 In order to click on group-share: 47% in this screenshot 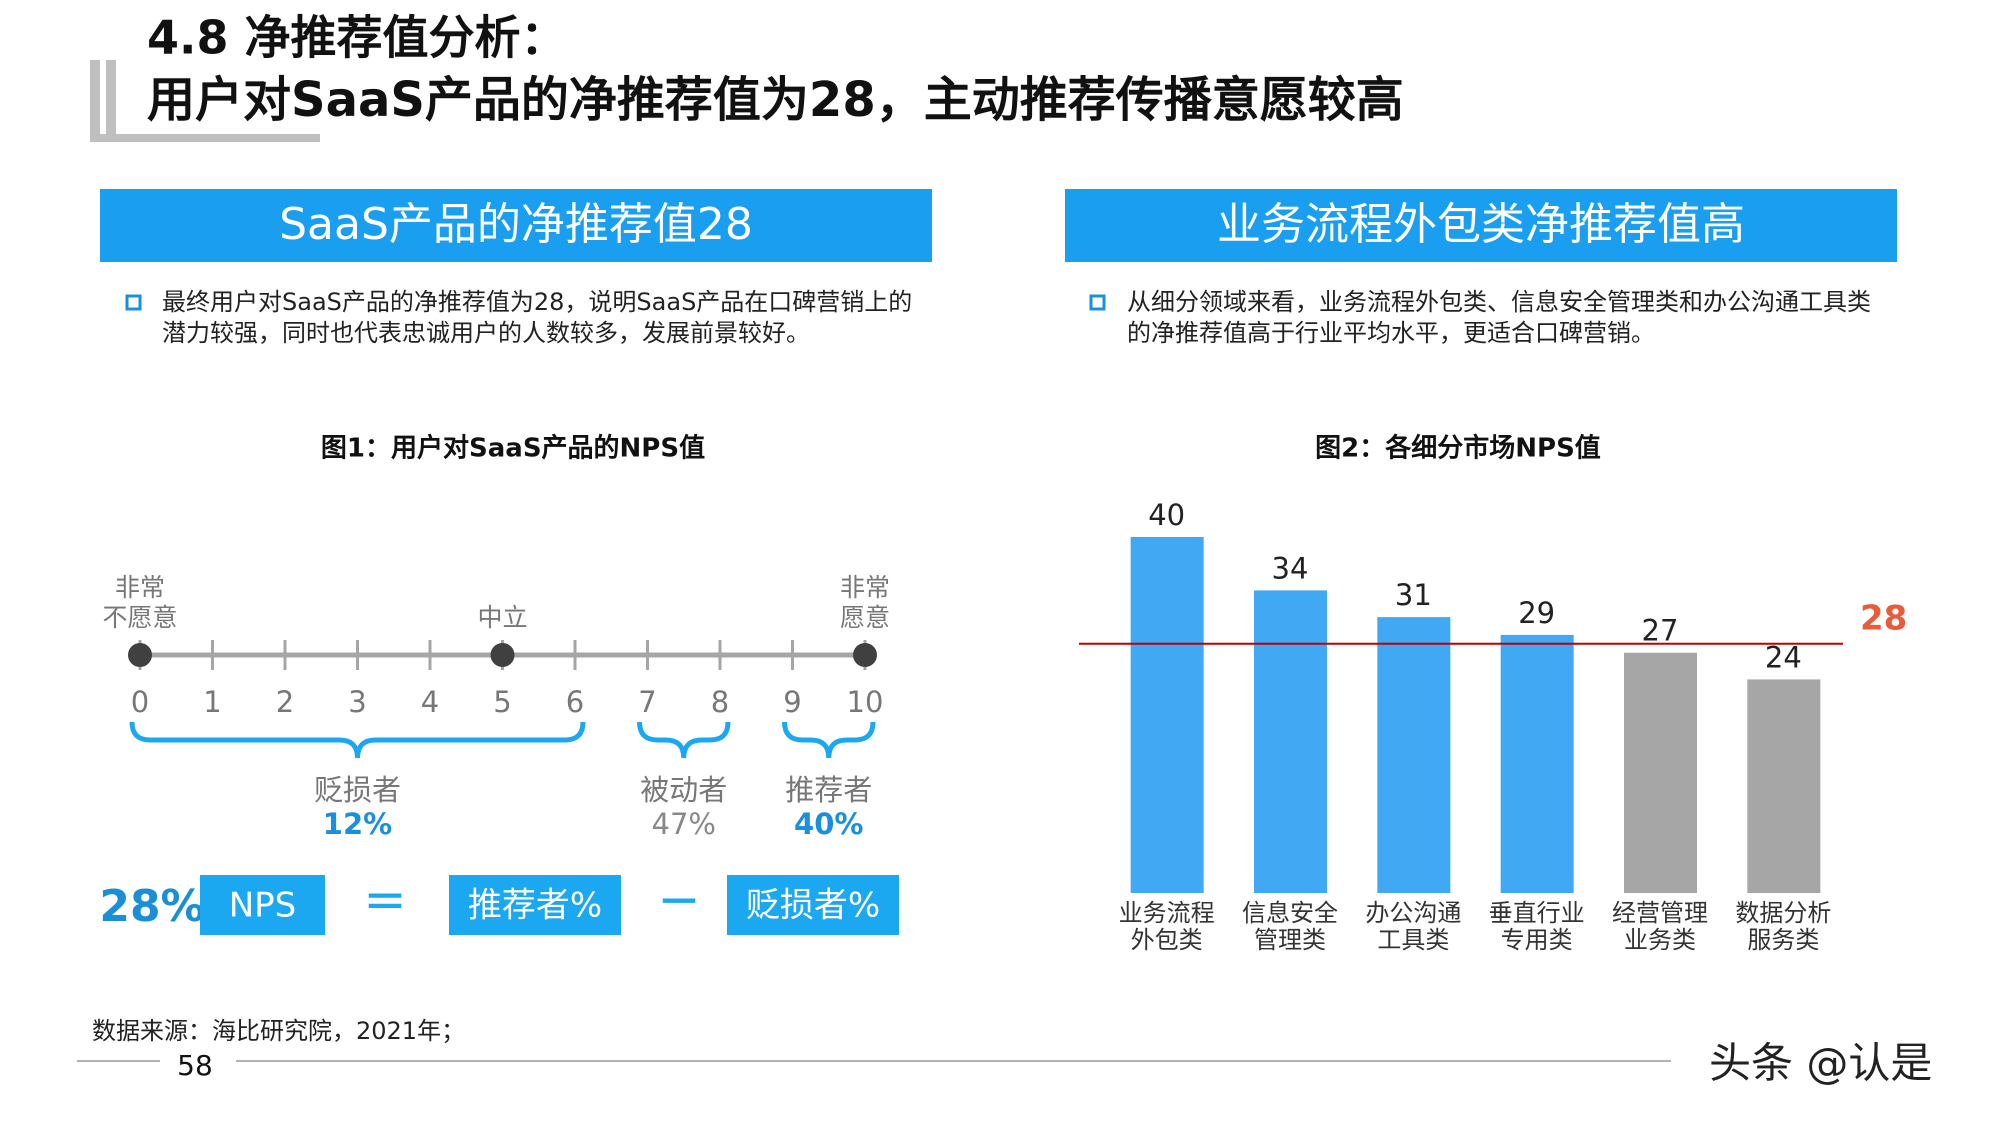, I will do `click(684, 824)`.